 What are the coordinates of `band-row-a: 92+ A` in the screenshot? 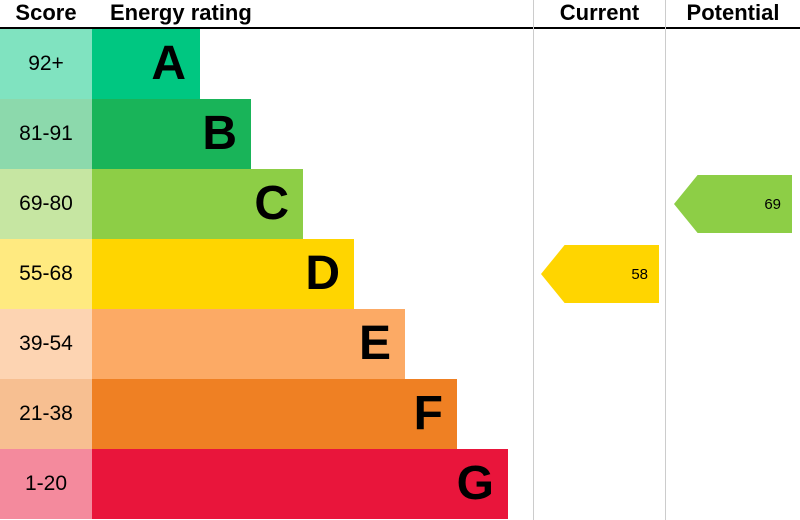 It's located at (266, 64).